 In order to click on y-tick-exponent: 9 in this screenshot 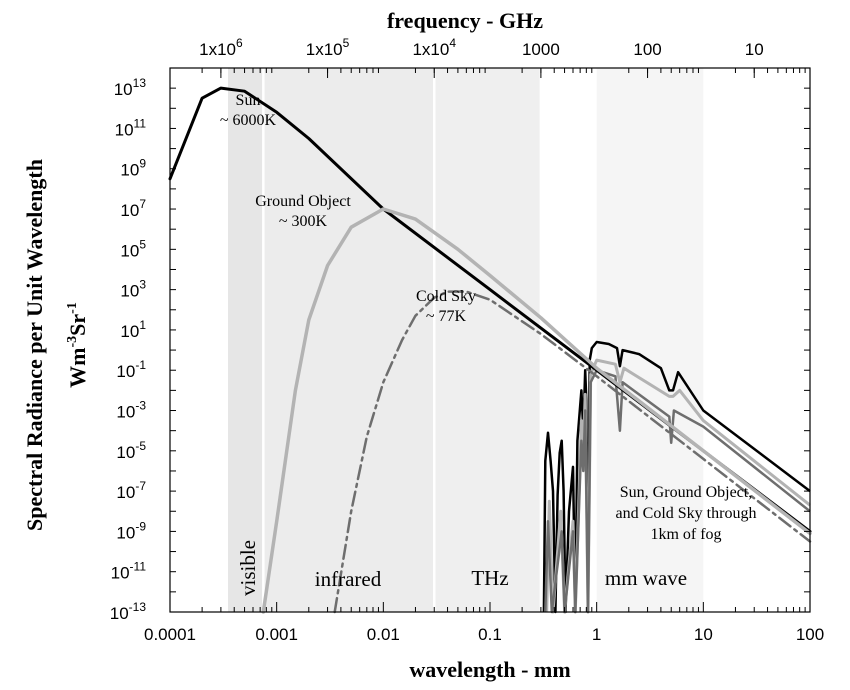, I will do `click(142, 164)`.